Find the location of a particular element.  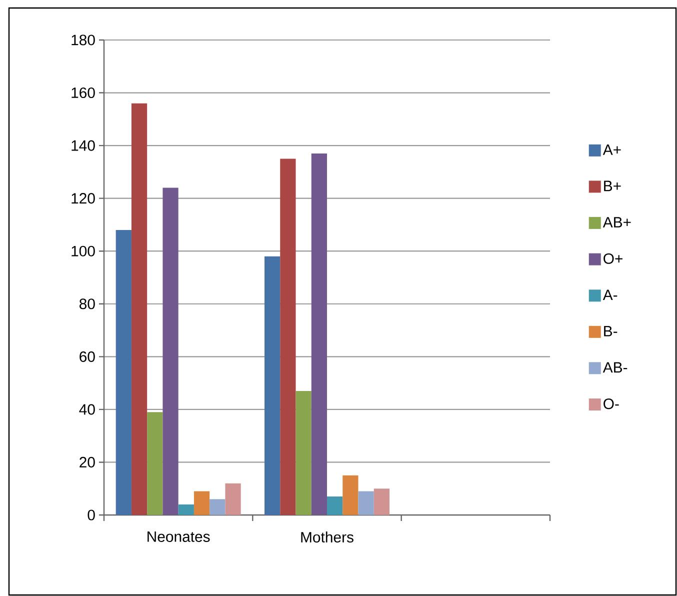

y-tick-label: 80 is located at coordinates (87, 304).